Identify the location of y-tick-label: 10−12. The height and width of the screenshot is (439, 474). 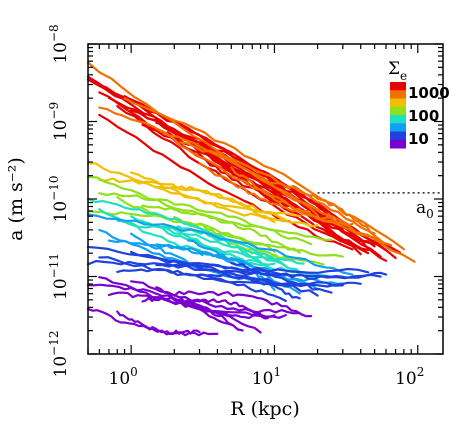
(59, 354).